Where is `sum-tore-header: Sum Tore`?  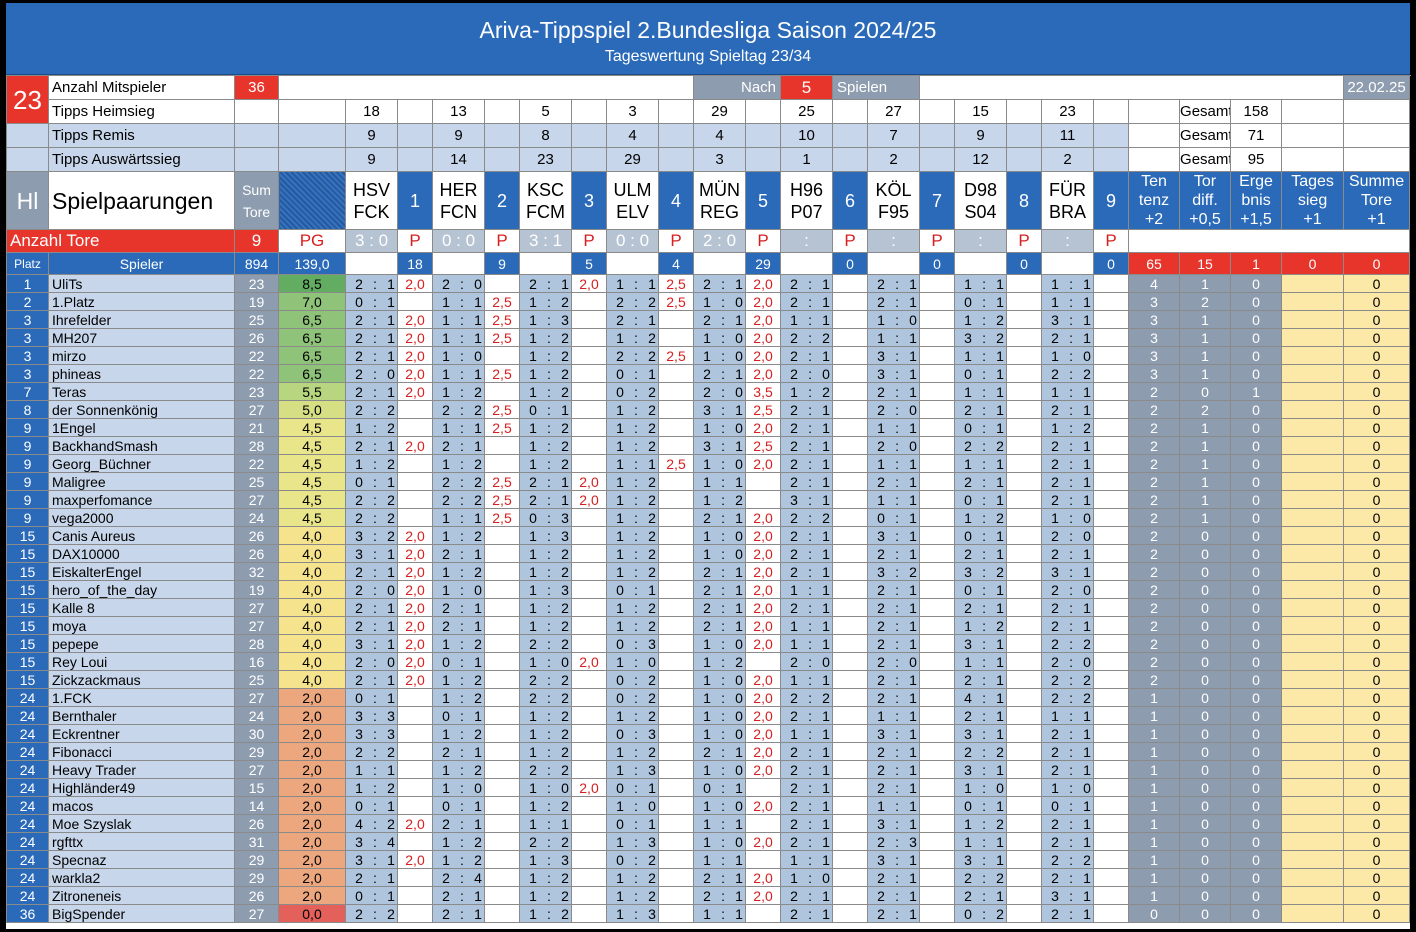 sum-tore-header: Sum Tore is located at coordinates (256, 200).